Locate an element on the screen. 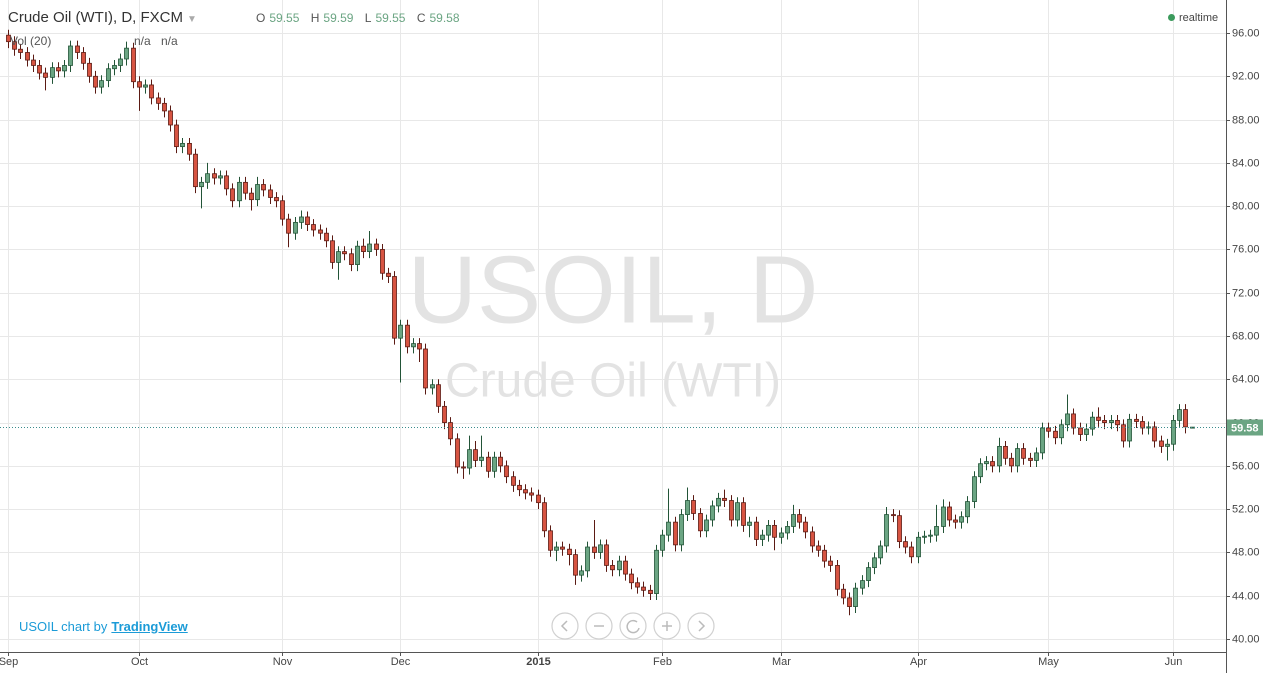 Image resolution: width=1264 pixels, height=673 pixels. y-tick-label: 48.00 is located at coordinates (1246, 552).